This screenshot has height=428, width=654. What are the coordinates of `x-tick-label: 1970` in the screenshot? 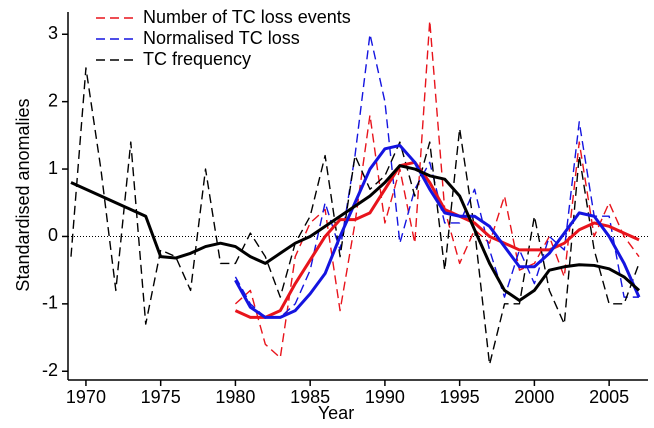 It's located at (86, 397).